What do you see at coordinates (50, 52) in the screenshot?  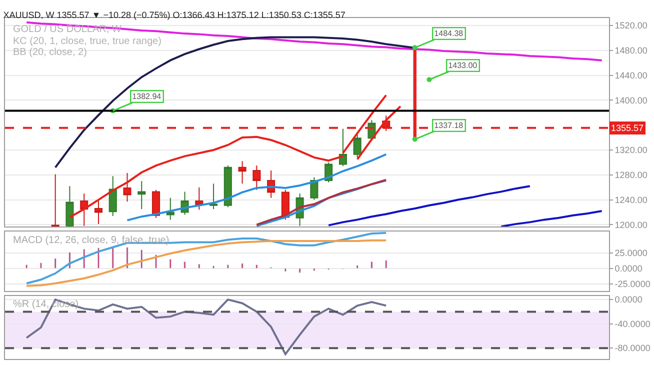 I see `annotation: BB (20, close, 2)` at bounding box center [50, 52].